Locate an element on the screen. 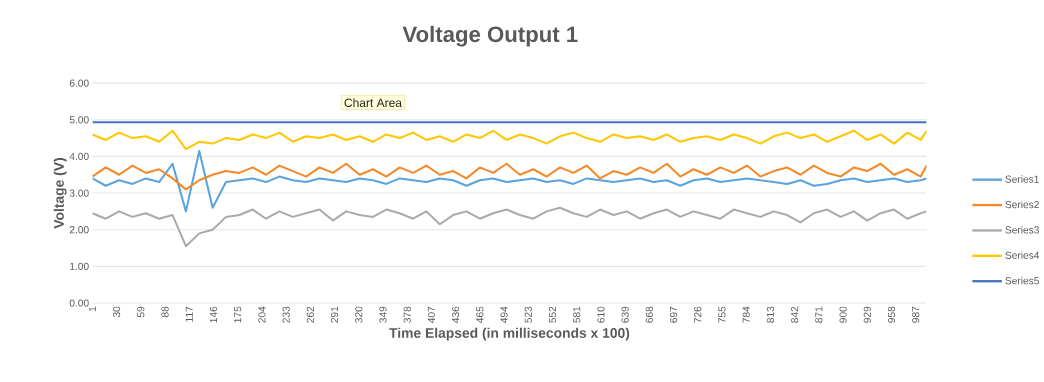  y-tick-label: 5.00 is located at coordinates (79, 119).